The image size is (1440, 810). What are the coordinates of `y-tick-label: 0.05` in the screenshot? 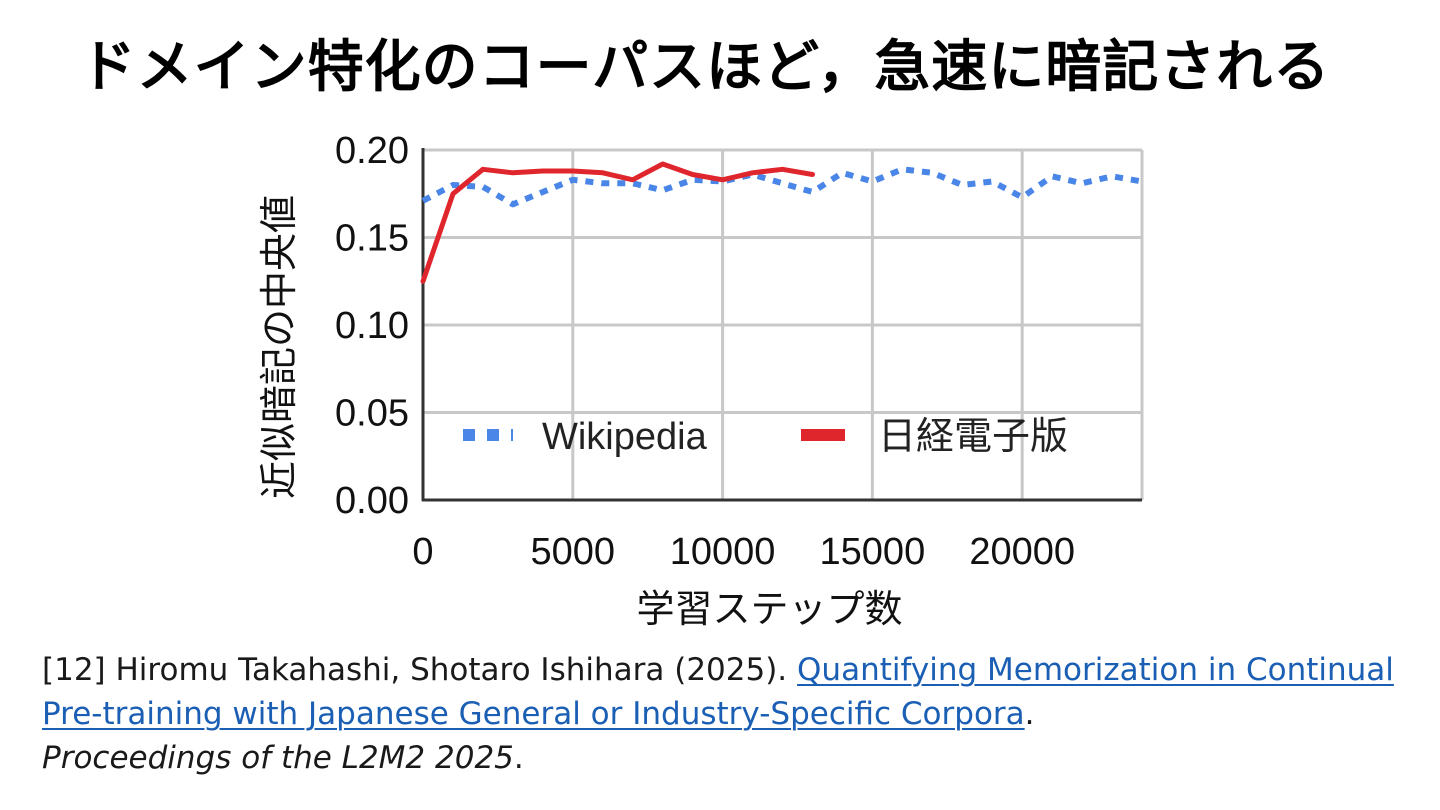 It's located at (372, 414).